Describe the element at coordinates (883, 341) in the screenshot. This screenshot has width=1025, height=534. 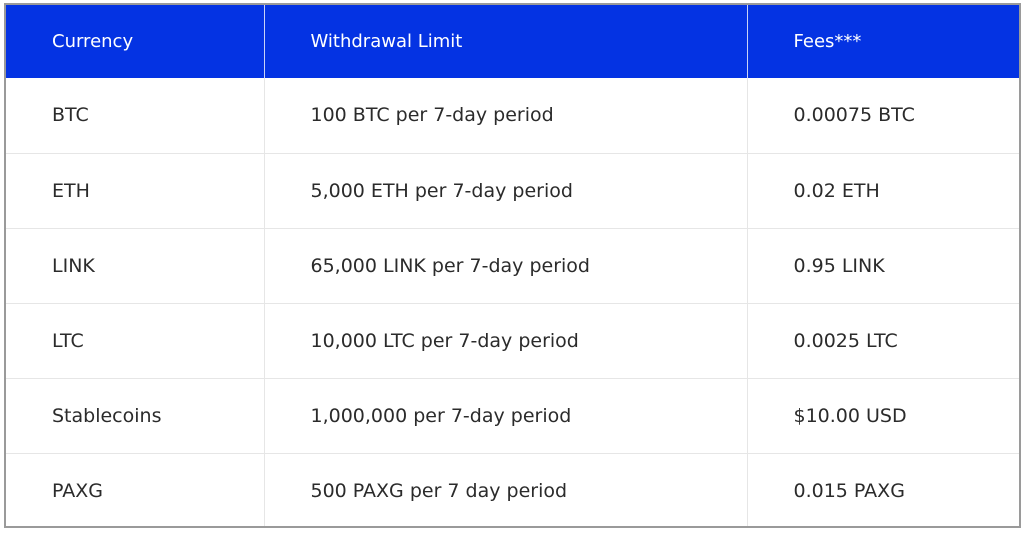
I see `cell-fee: 0.0025 LTC` at that location.